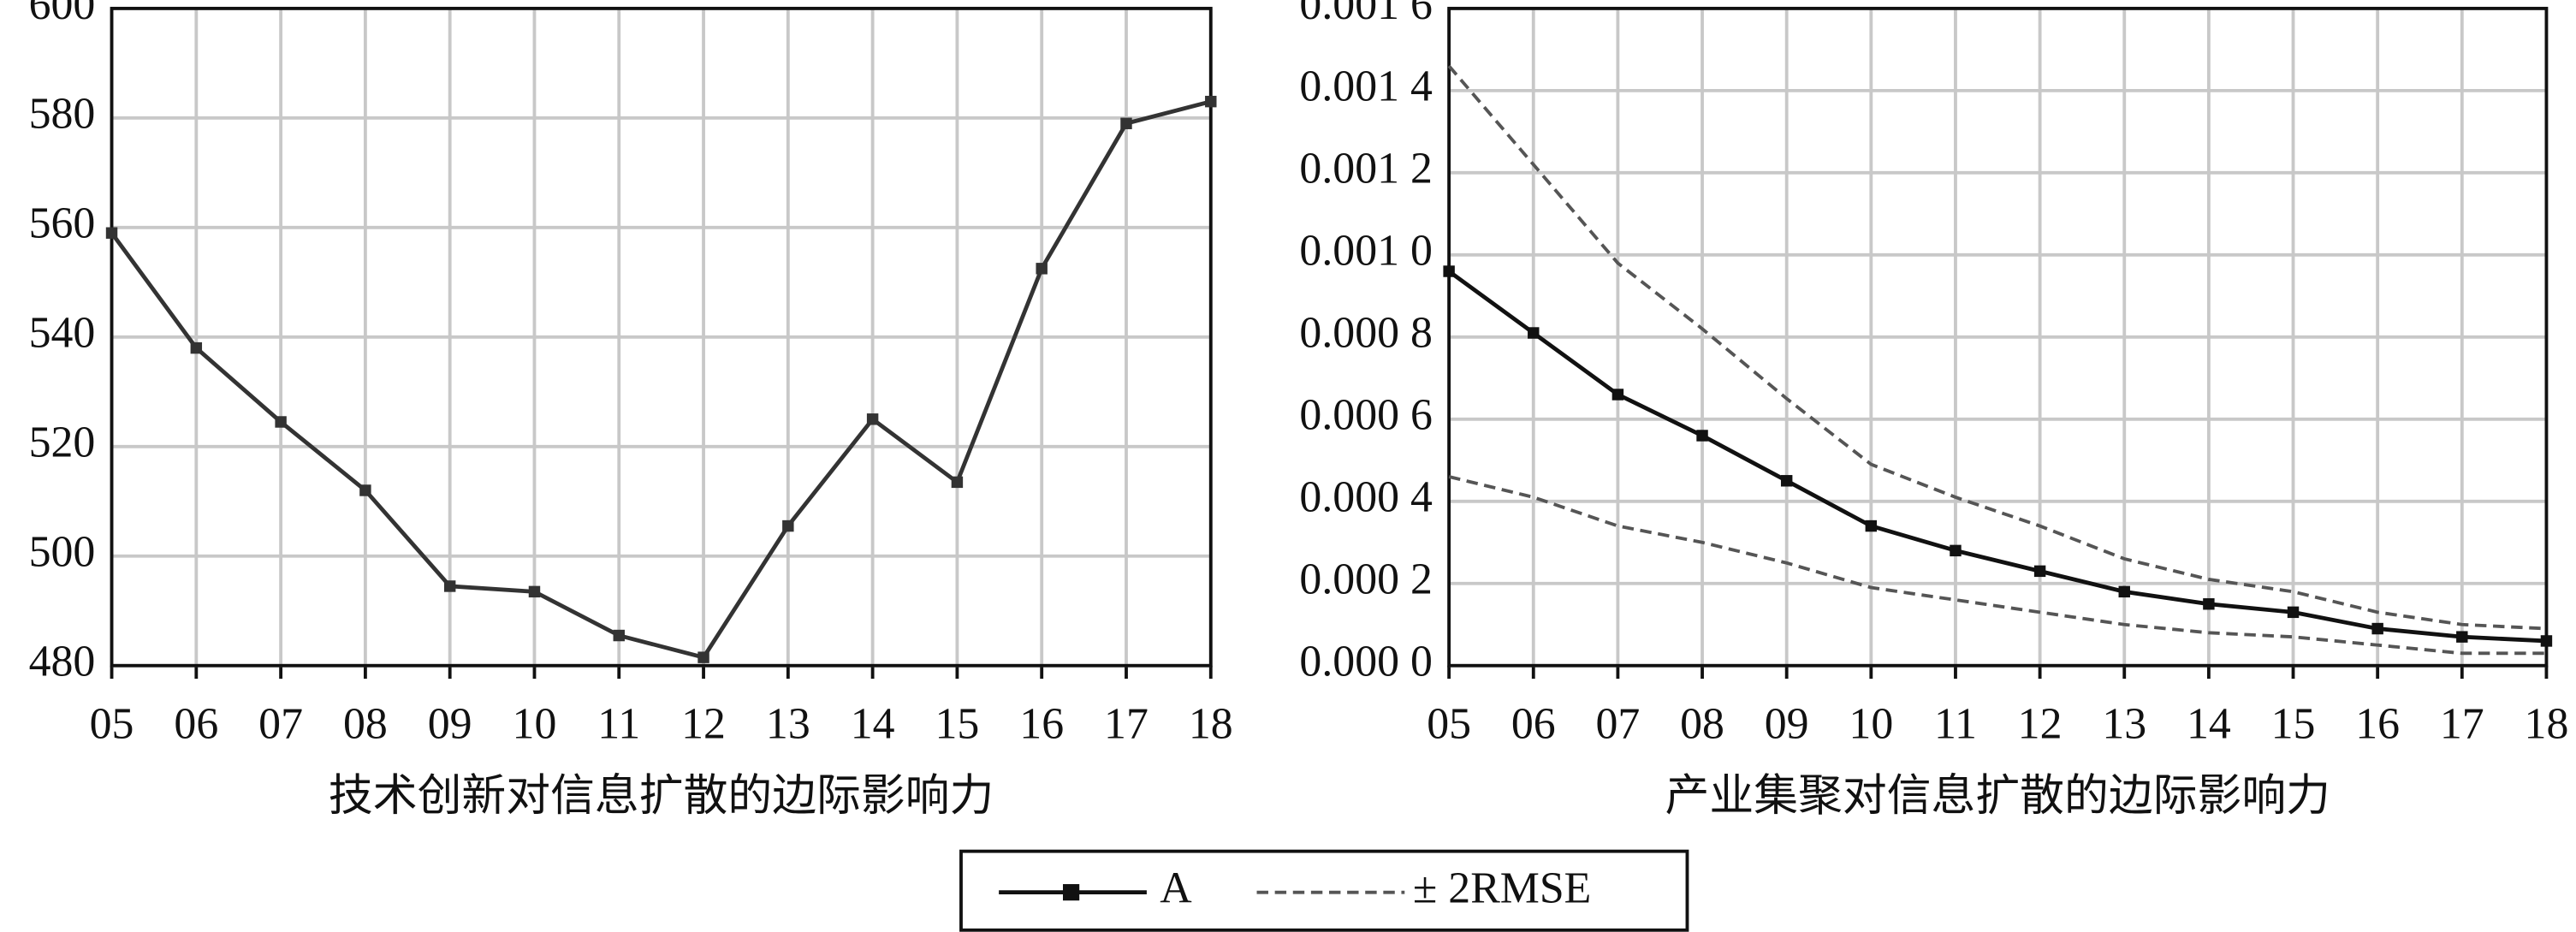 Image resolution: width=2576 pixels, height=932 pixels. Describe the element at coordinates (1365, 662) in the screenshot. I see `y-tick-label: 0.000 0` at that location.